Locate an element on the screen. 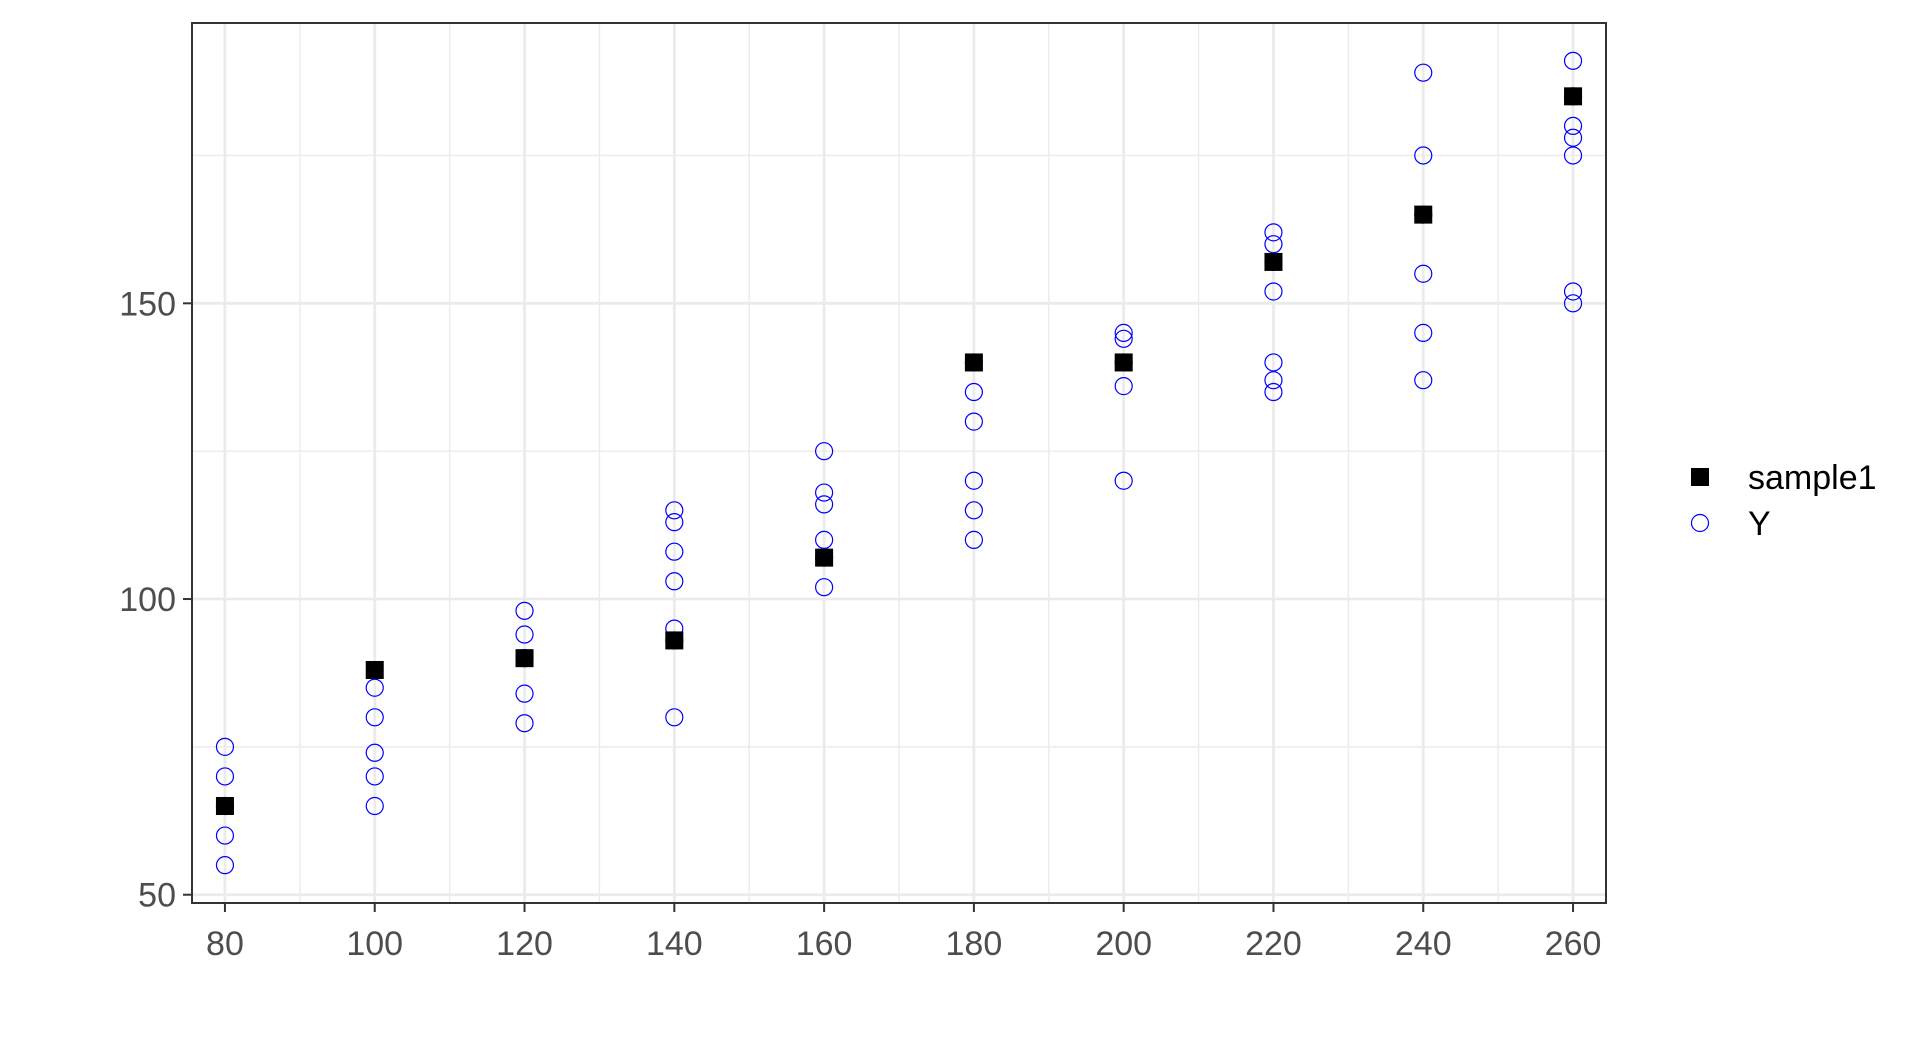 The height and width of the screenshot is (1056, 1920). y-axis: 50 100 150 is located at coordinates (155, 600).